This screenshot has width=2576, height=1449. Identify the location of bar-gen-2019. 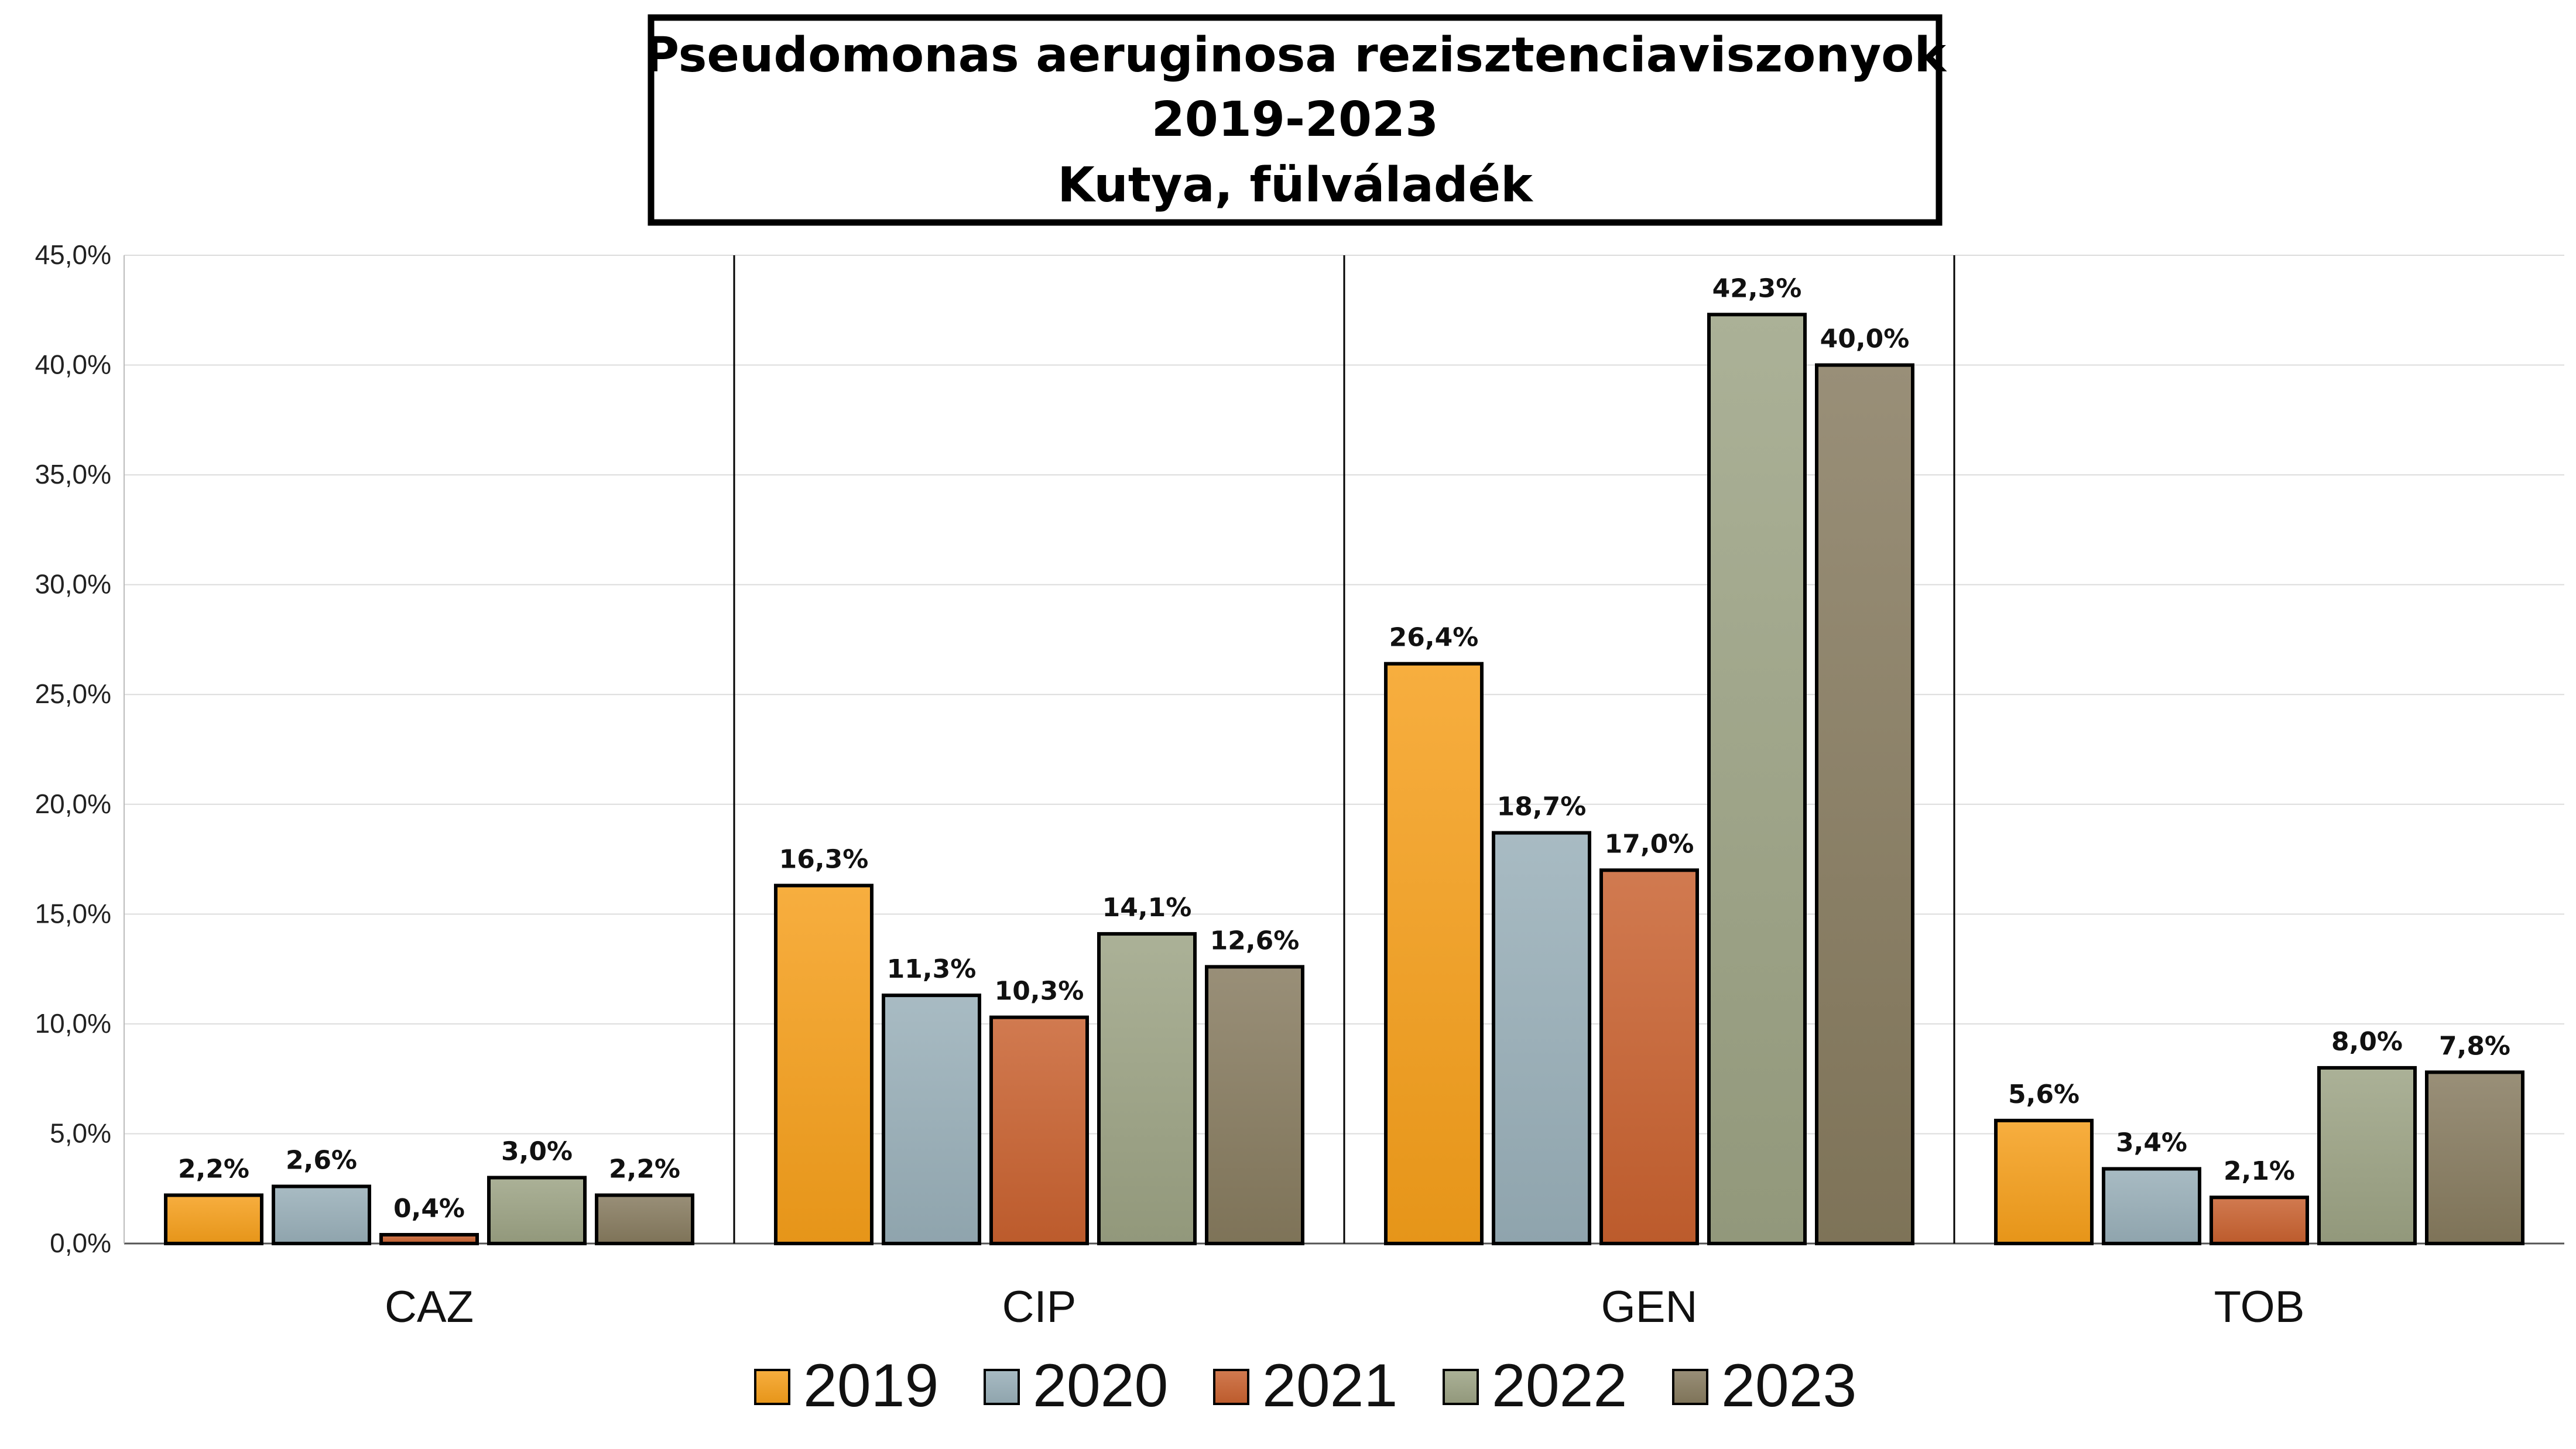
(1434, 953).